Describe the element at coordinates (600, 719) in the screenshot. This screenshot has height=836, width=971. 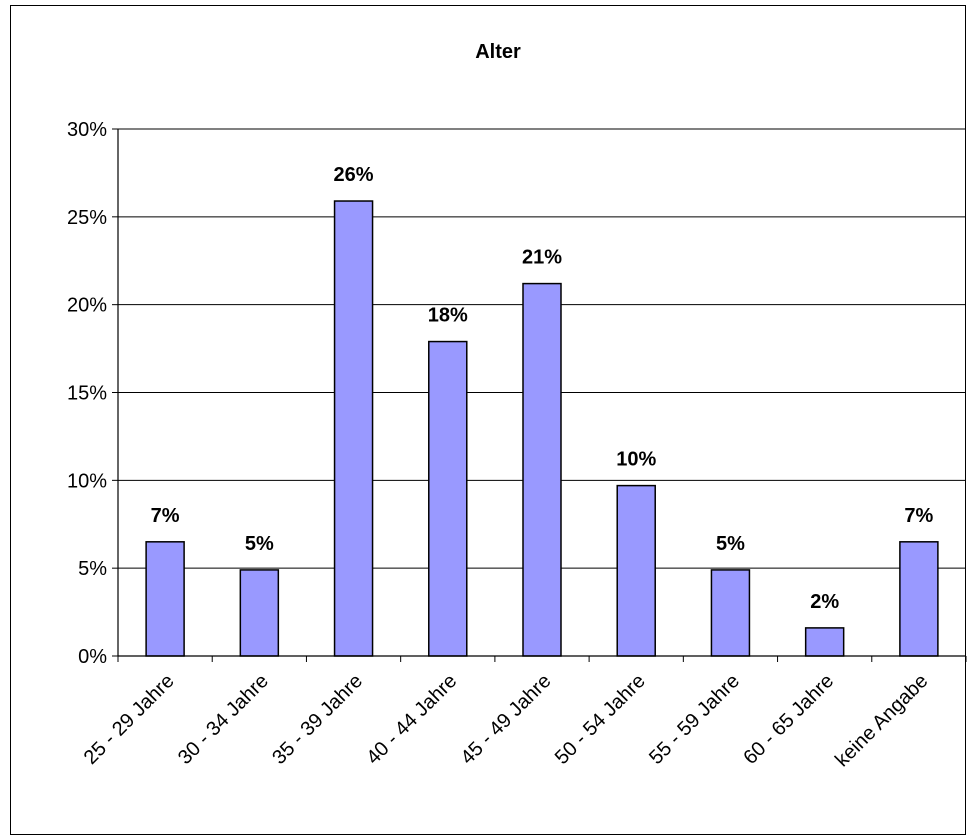
I see `x-tick-label: 50 - 54 Jahre` at that location.